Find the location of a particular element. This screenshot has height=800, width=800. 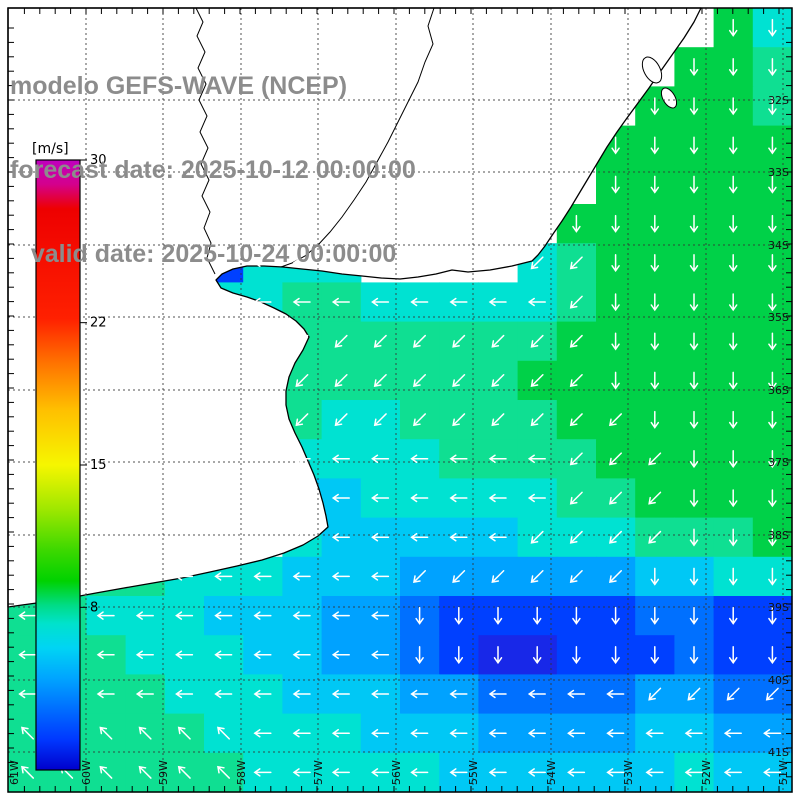

svg-text: 37S is located at coordinates (778, 462).